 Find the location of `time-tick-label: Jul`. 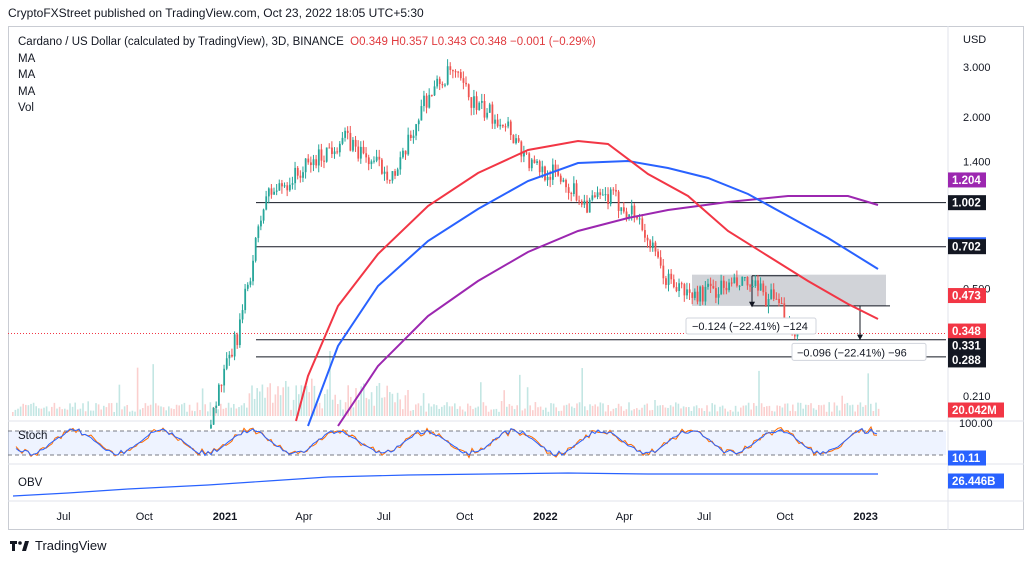

time-tick-label: Jul is located at coordinates (384, 517).